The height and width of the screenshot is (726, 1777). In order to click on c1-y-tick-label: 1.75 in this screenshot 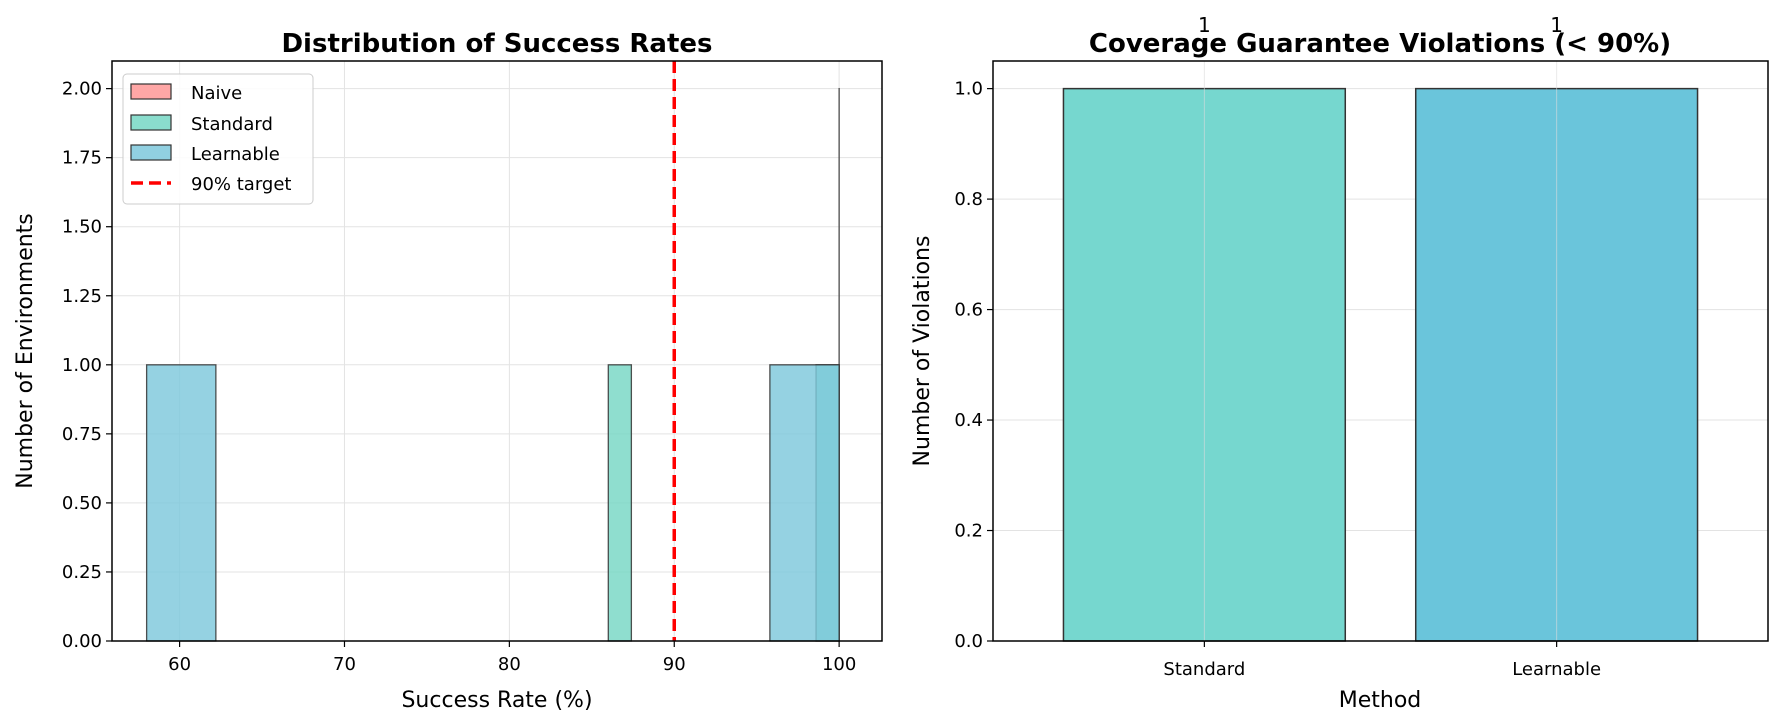, I will do `click(82, 158)`.